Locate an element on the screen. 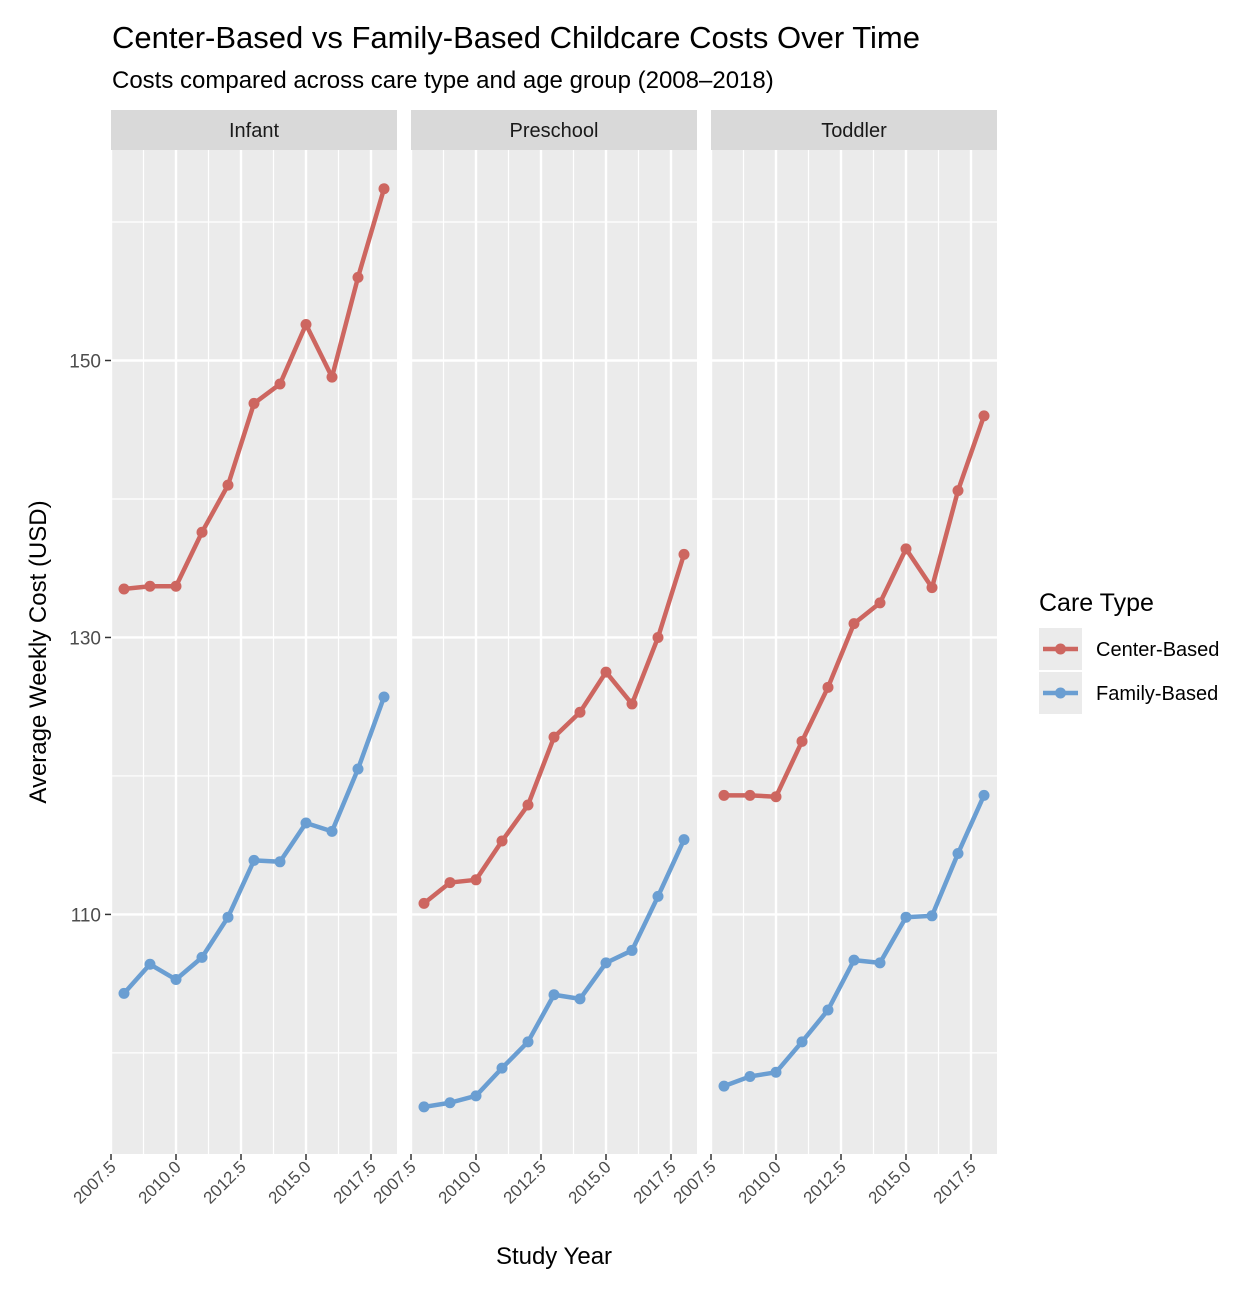  y-tick-label: 110 is located at coordinates (86, 915).